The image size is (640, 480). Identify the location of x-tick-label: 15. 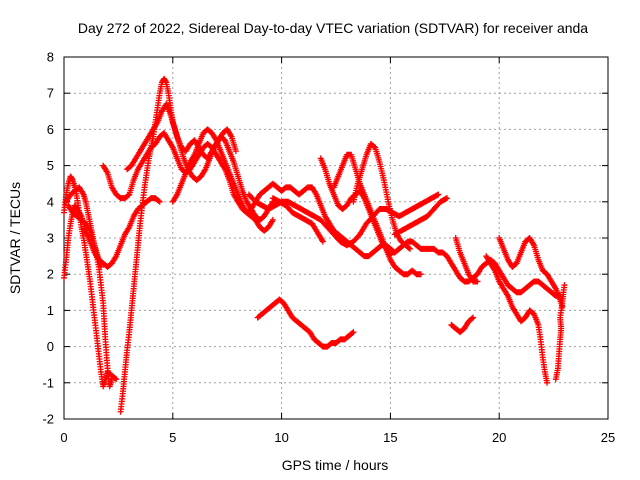
(390, 437).